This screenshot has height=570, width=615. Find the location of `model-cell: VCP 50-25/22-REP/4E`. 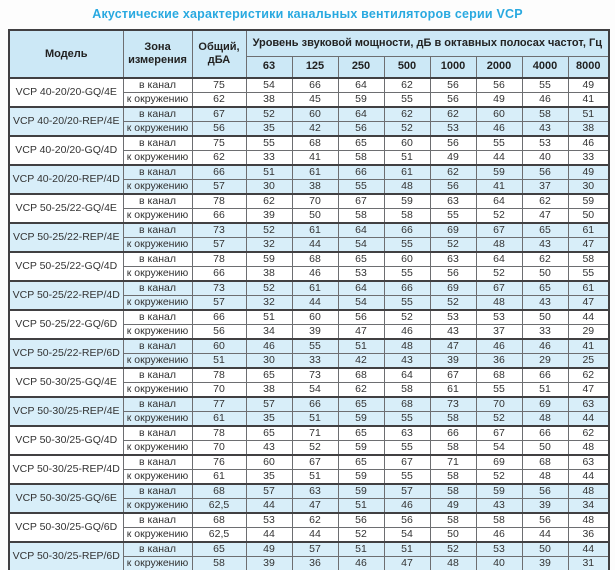

model-cell: VCP 50-25/22-REP/4E is located at coordinates (66, 237).